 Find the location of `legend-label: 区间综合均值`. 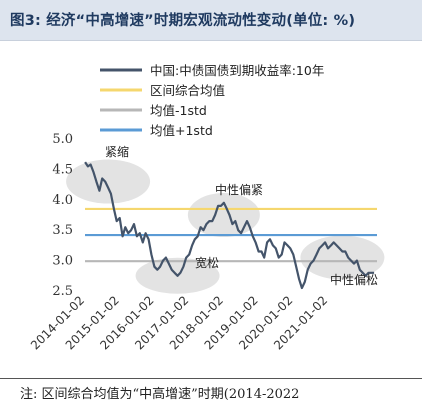

legend-label: 区间综合均值 is located at coordinates (187, 90).